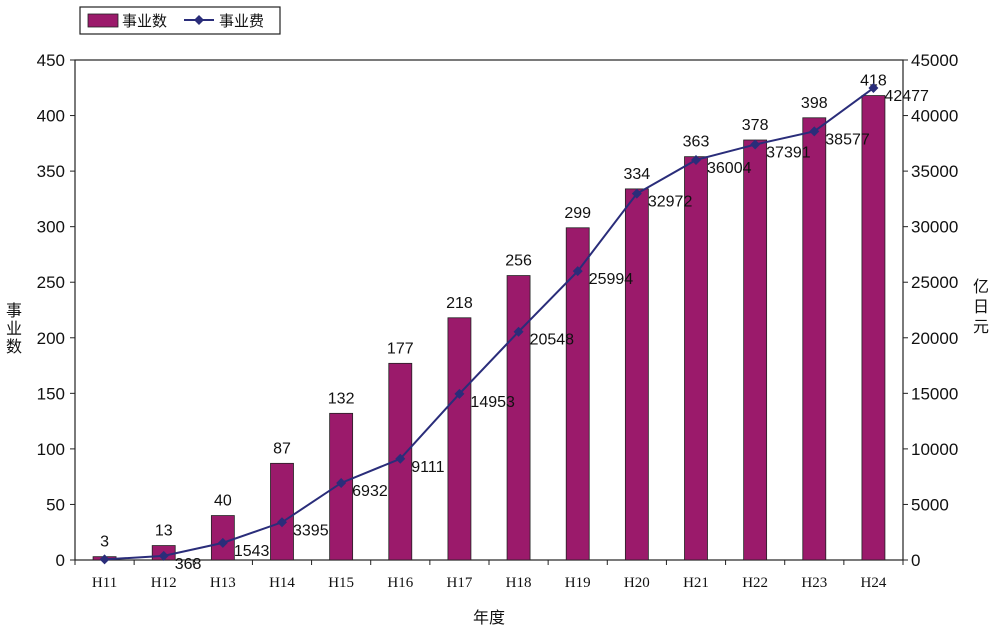 This screenshot has height=632, width=1003. What do you see at coordinates (51, 60) in the screenshot?
I see `y-tick-label: 450` at bounding box center [51, 60].